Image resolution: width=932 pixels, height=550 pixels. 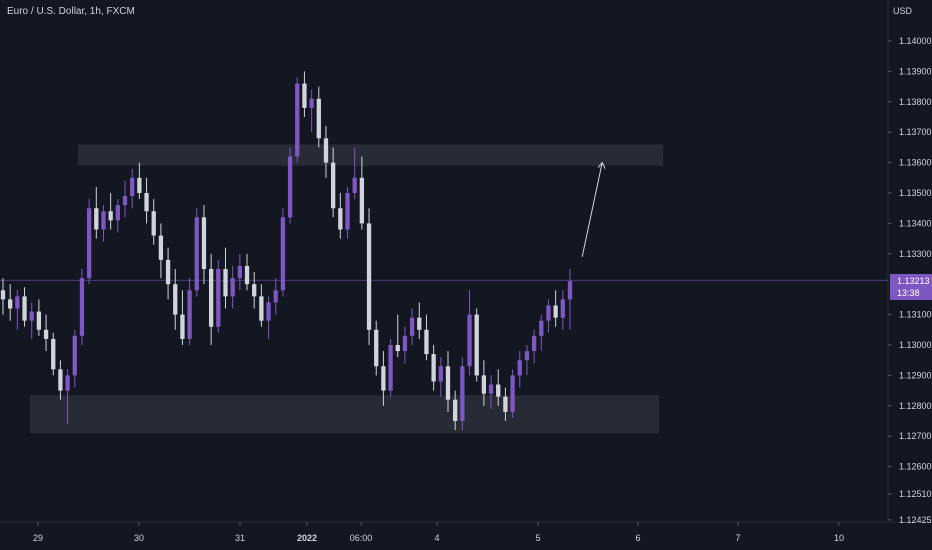 I want to click on time-tick-label: 4, so click(x=436, y=538).